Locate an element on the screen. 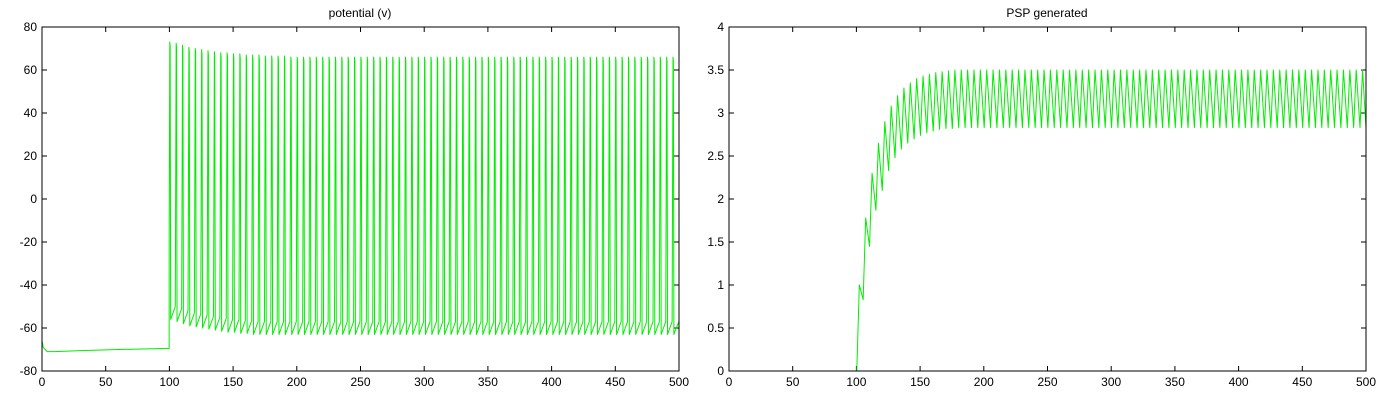  y-tick-label: -80 is located at coordinates (29, 371).